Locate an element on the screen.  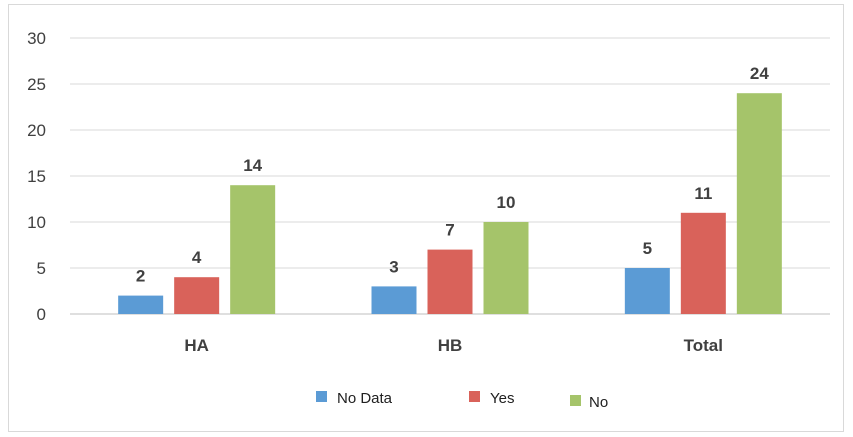
legend-label: Yes is located at coordinates (502, 398).